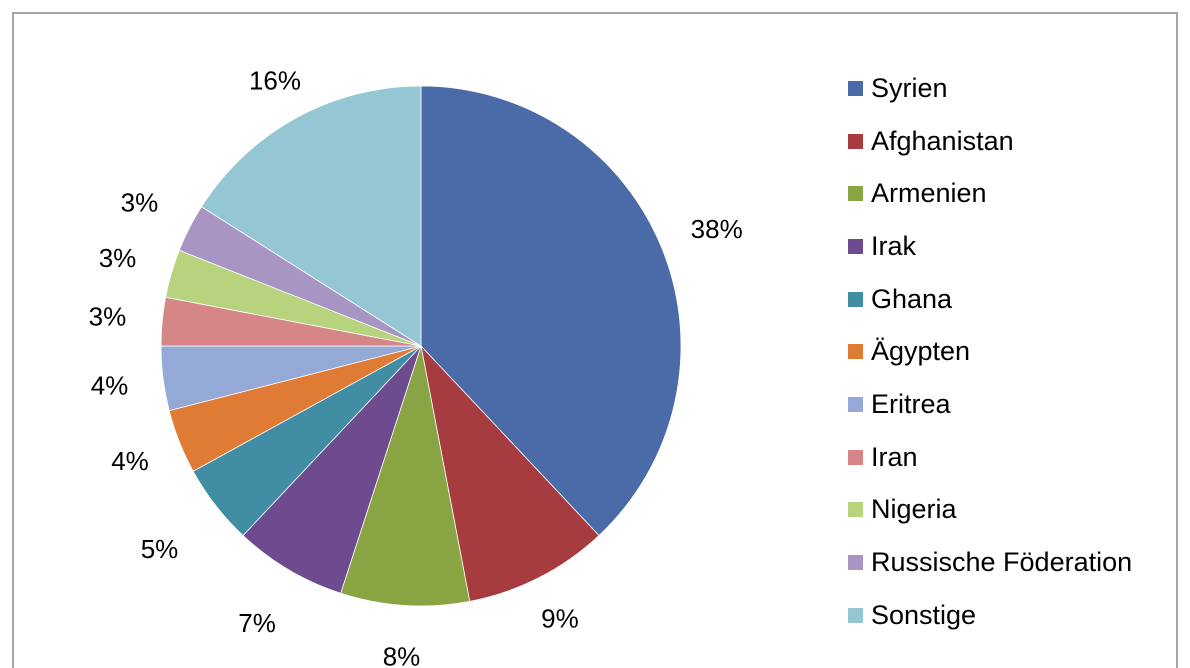 This screenshot has height=668, width=1190. What do you see at coordinates (405, 476) in the screenshot?
I see `pie-slice-armenien` at bounding box center [405, 476].